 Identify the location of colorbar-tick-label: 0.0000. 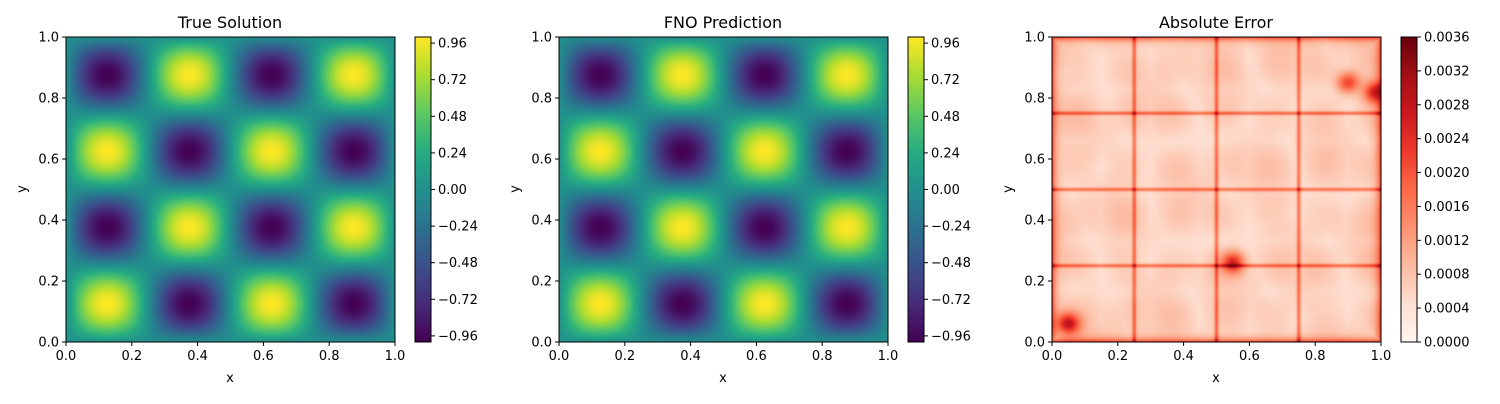
(1447, 343).